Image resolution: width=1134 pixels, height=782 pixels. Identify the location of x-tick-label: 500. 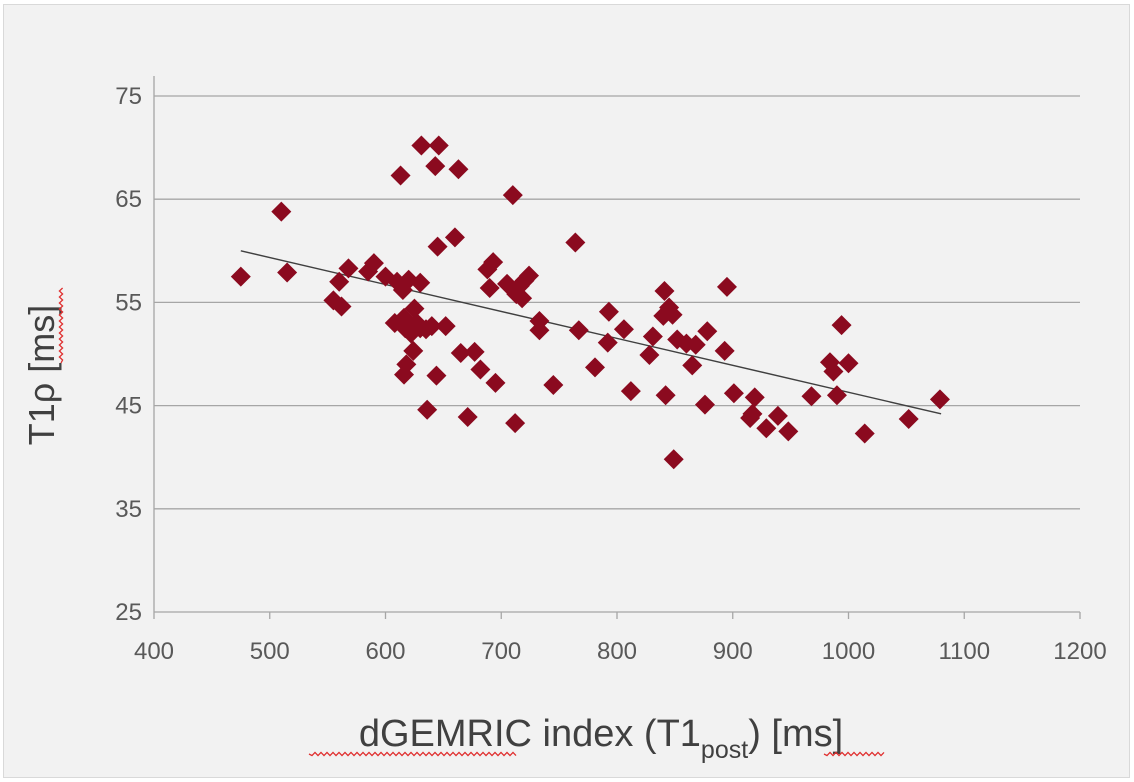
(270, 651).